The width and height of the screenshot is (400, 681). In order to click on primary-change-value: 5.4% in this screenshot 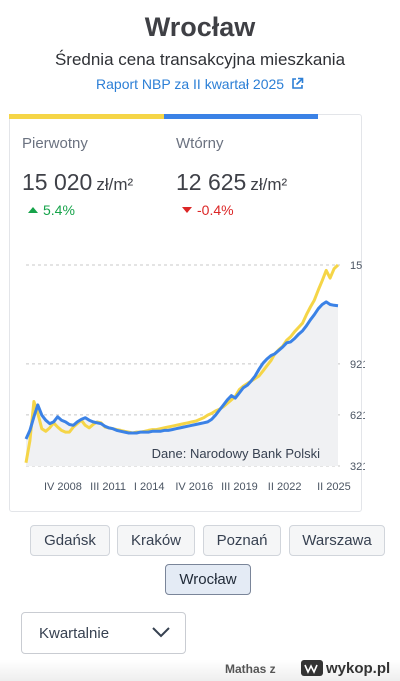, I will do `click(59, 210)`.